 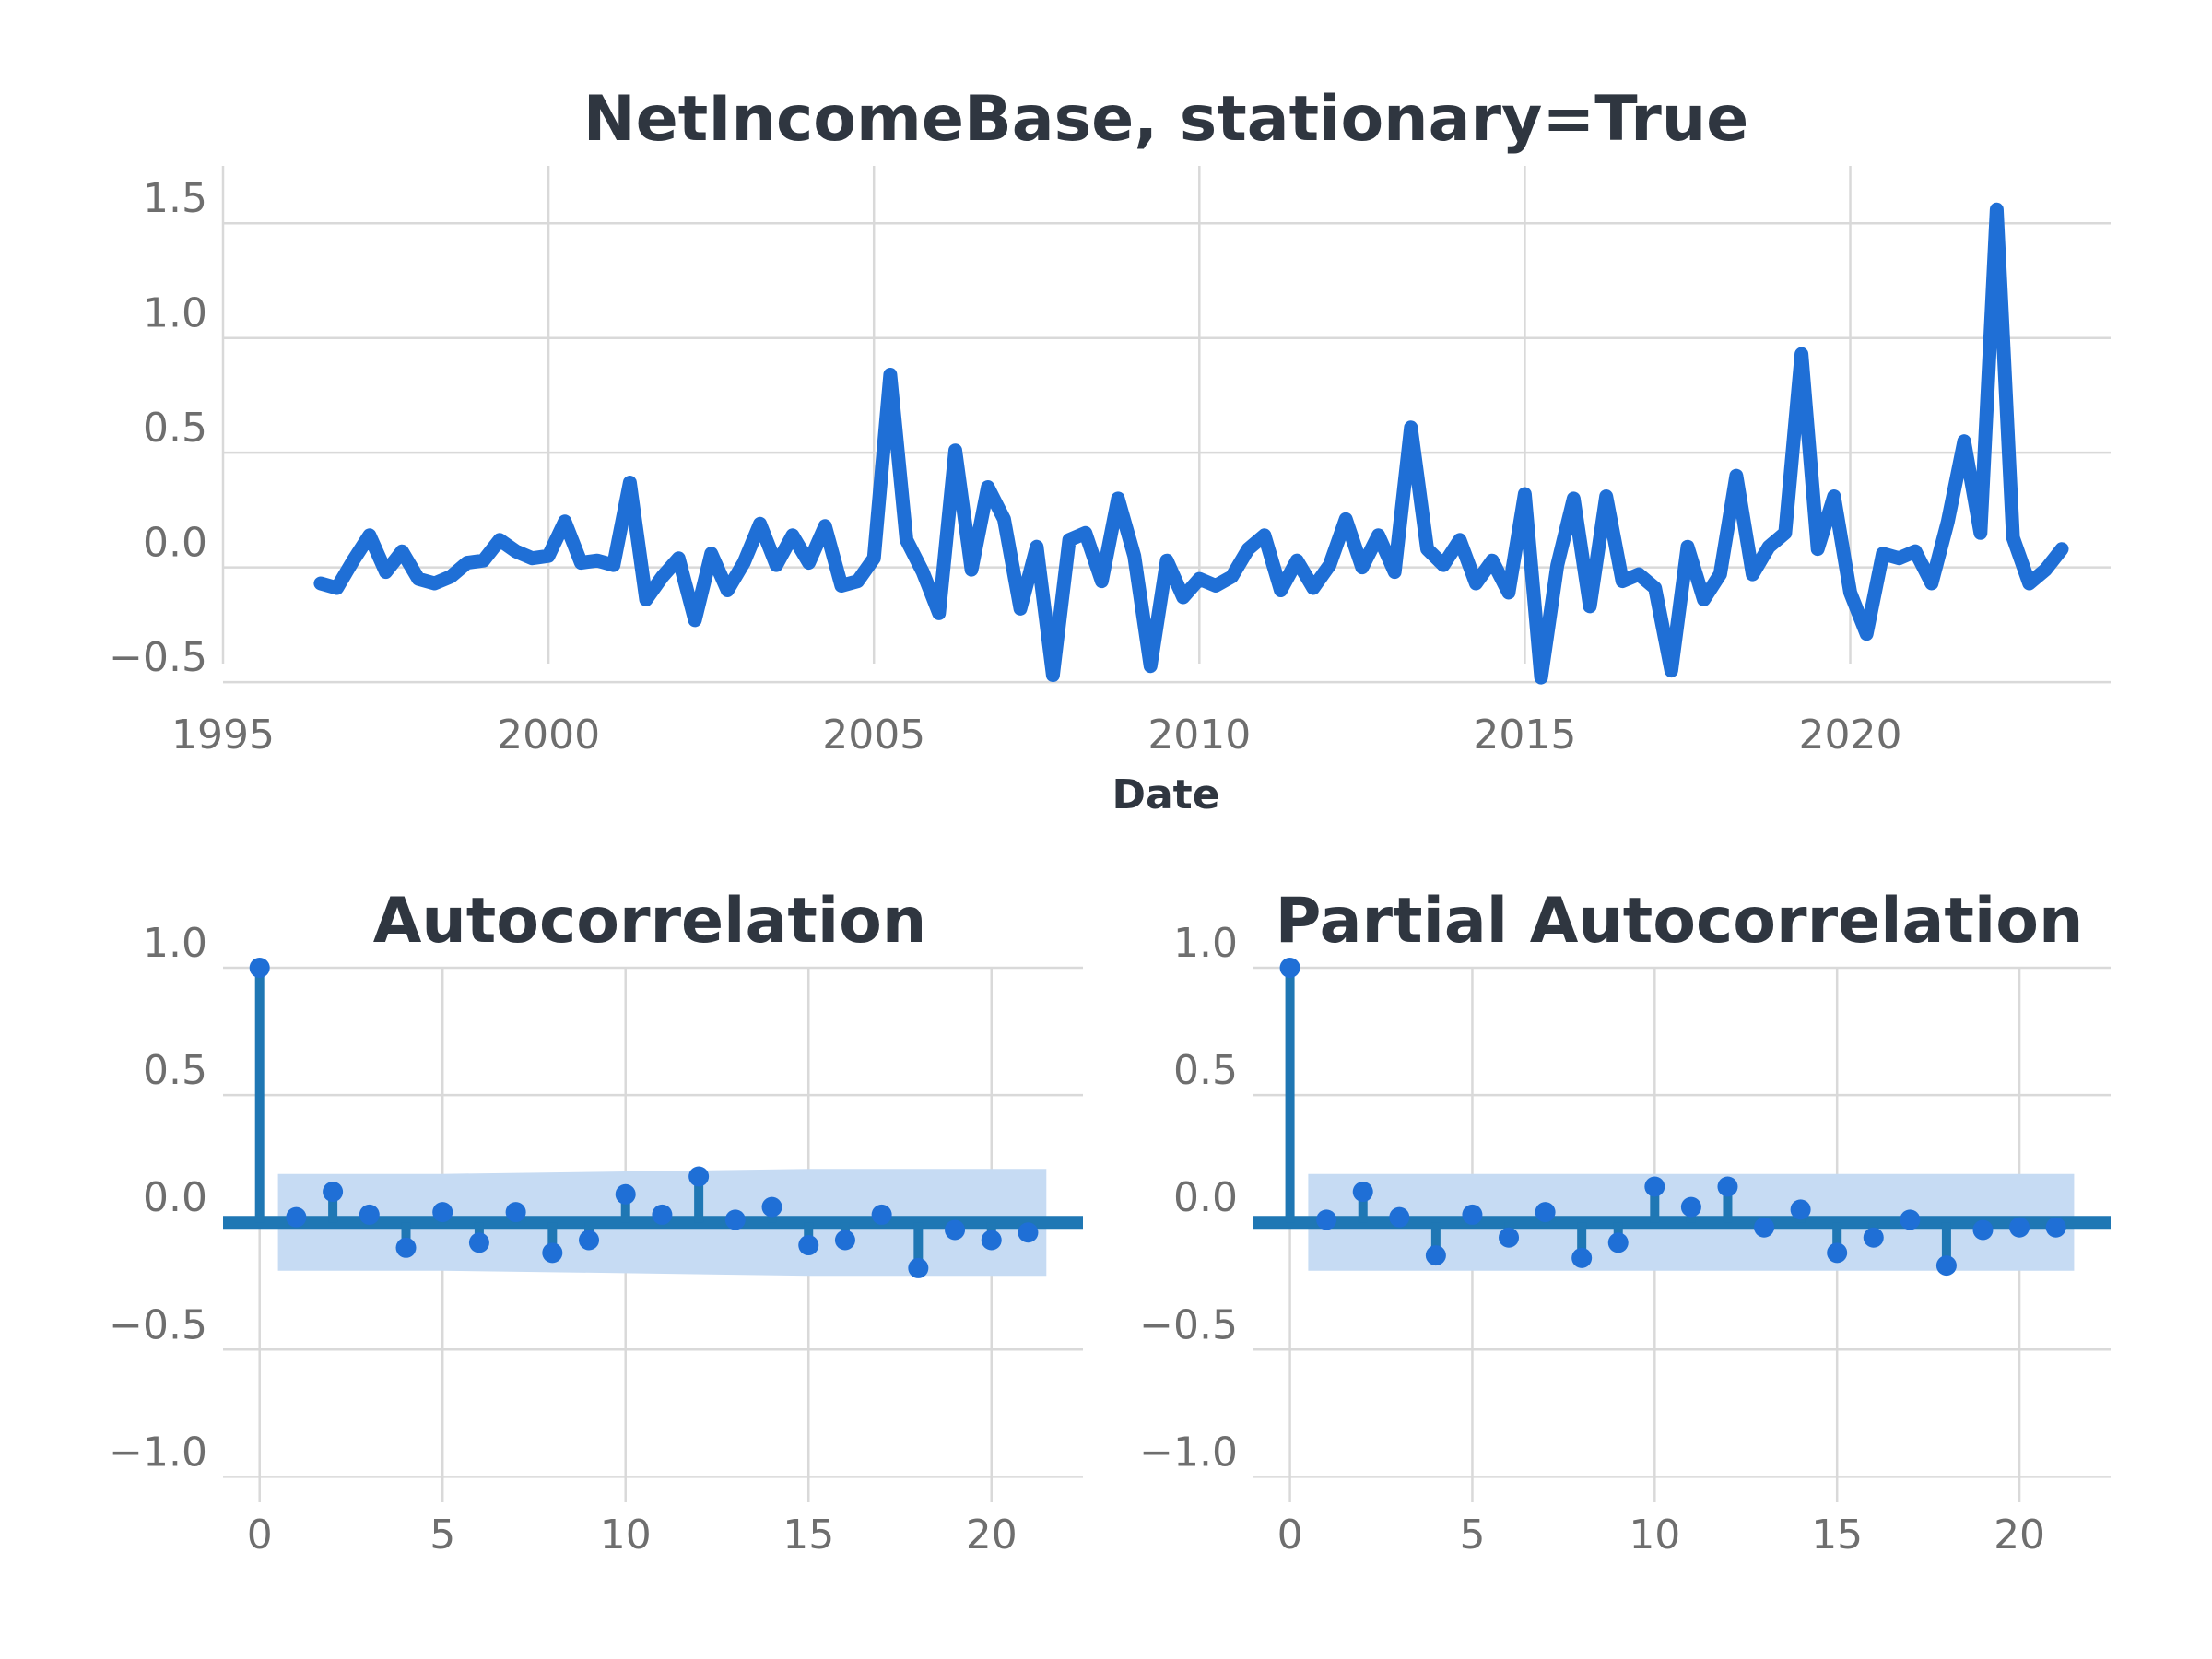 What do you see at coordinates (1165, 794) in the screenshot?
I see `time-series-x-label: Date` at bounding box center [1165, 794].